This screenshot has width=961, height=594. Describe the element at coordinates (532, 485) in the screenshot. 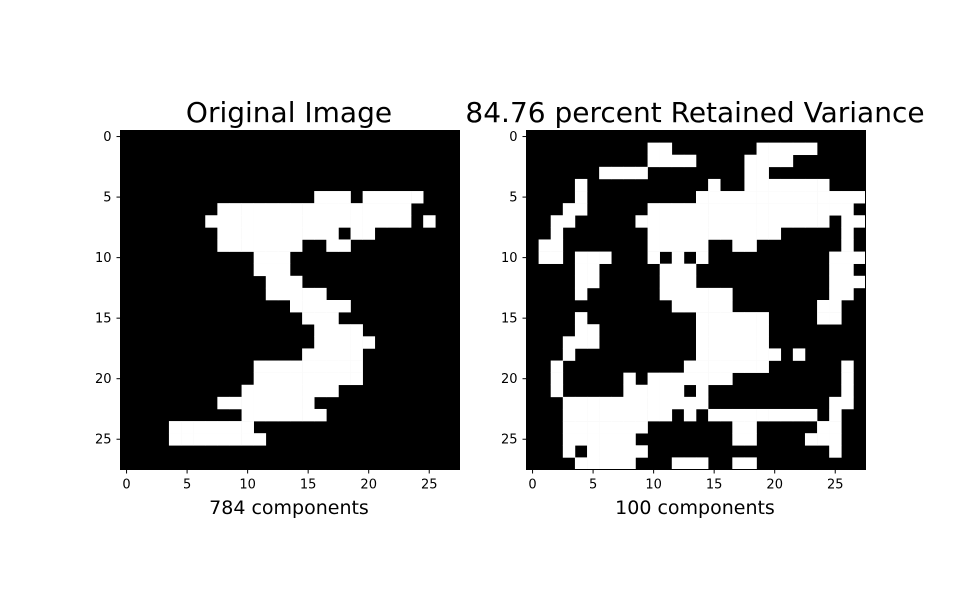

I see `x-tick-label: 0` at that location.